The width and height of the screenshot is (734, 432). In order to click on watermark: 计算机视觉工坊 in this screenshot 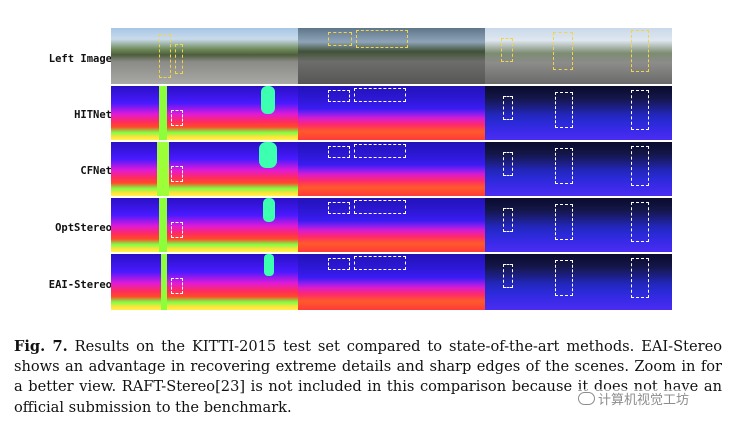, I will do `click(634, 398)`.